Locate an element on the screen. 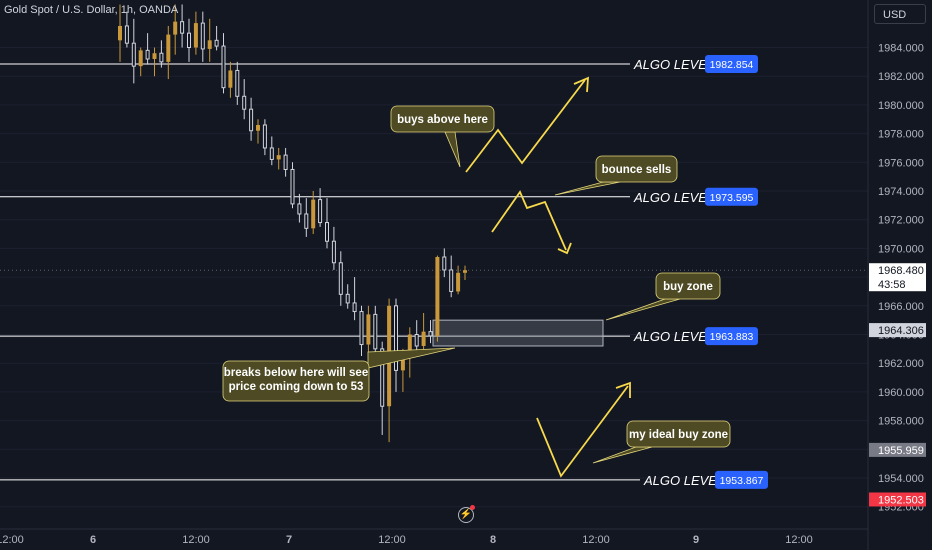 The image size is (932, 550). price-badge-value: 1964.306 is located at coordinates (901, 331).